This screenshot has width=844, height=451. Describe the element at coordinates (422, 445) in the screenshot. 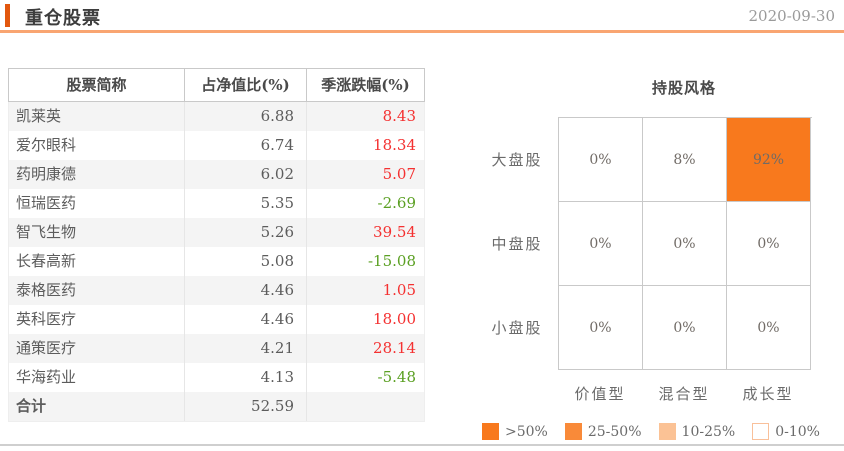

I see `bottom-divider` at that location.